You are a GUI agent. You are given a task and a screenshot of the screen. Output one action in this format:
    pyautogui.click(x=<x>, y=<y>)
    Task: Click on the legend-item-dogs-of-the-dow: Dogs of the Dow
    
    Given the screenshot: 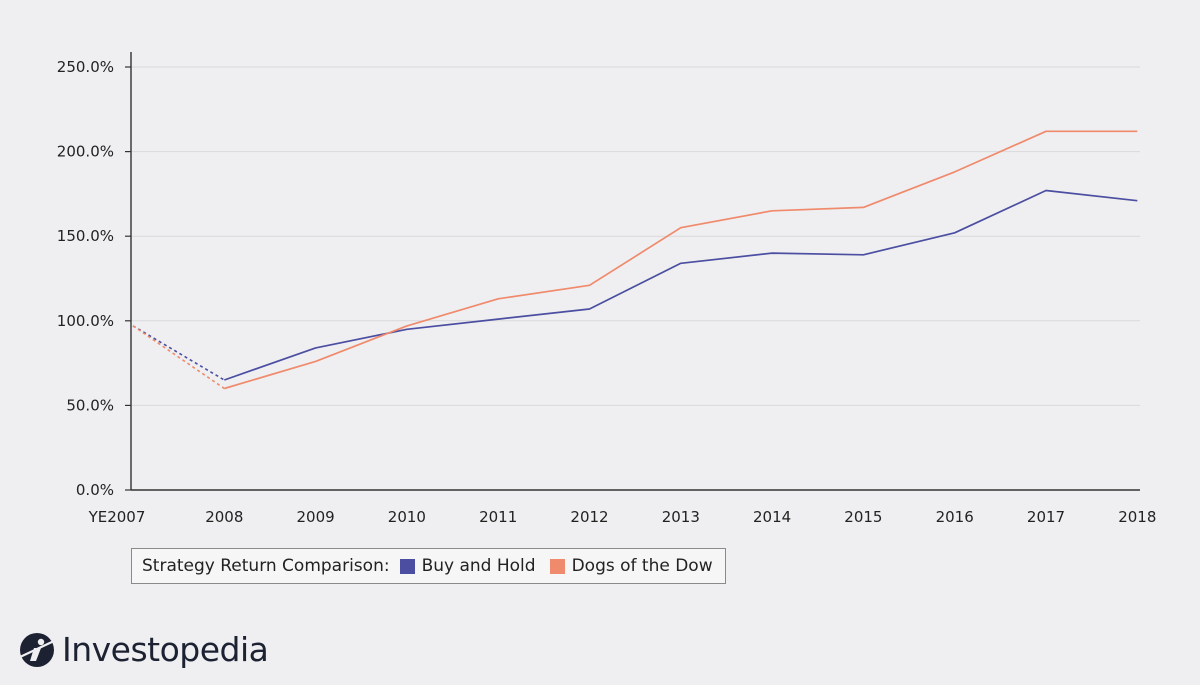 What is the action you would take?
    pyautogui.click(x=631, y=566)
    